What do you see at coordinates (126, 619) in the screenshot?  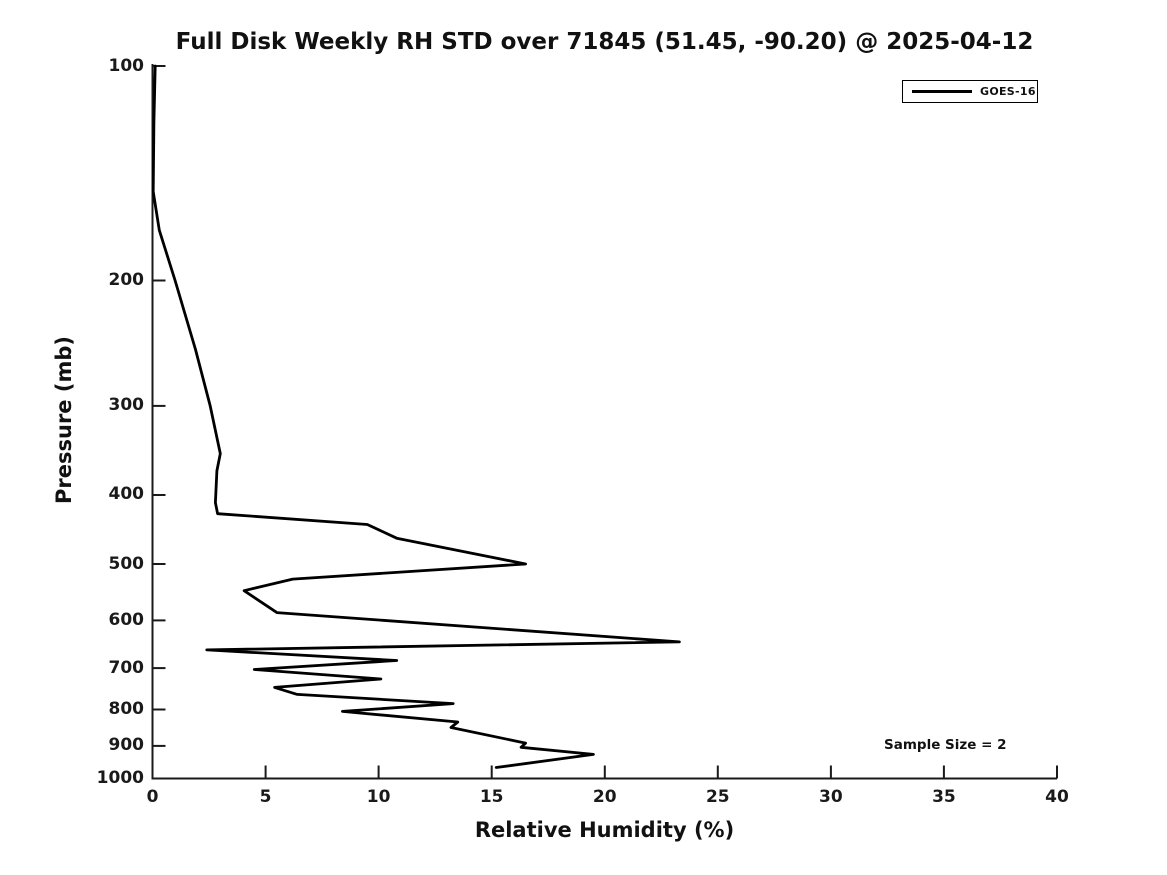 I see `y-tick-label: 600` at bounding box center [126, 619].